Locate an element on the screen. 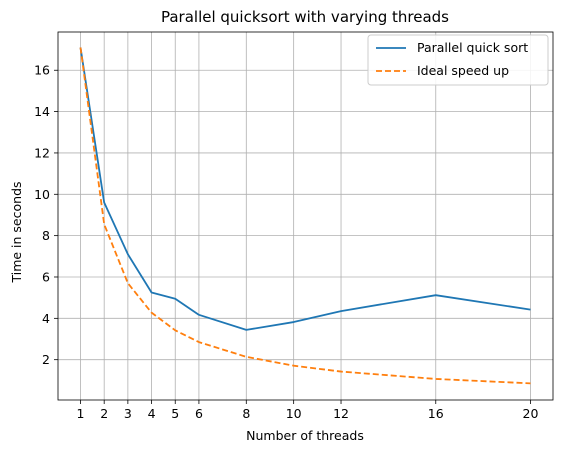 The image size is (563, 453). x-tick-label: 5 is located at coordinates (175, 413).